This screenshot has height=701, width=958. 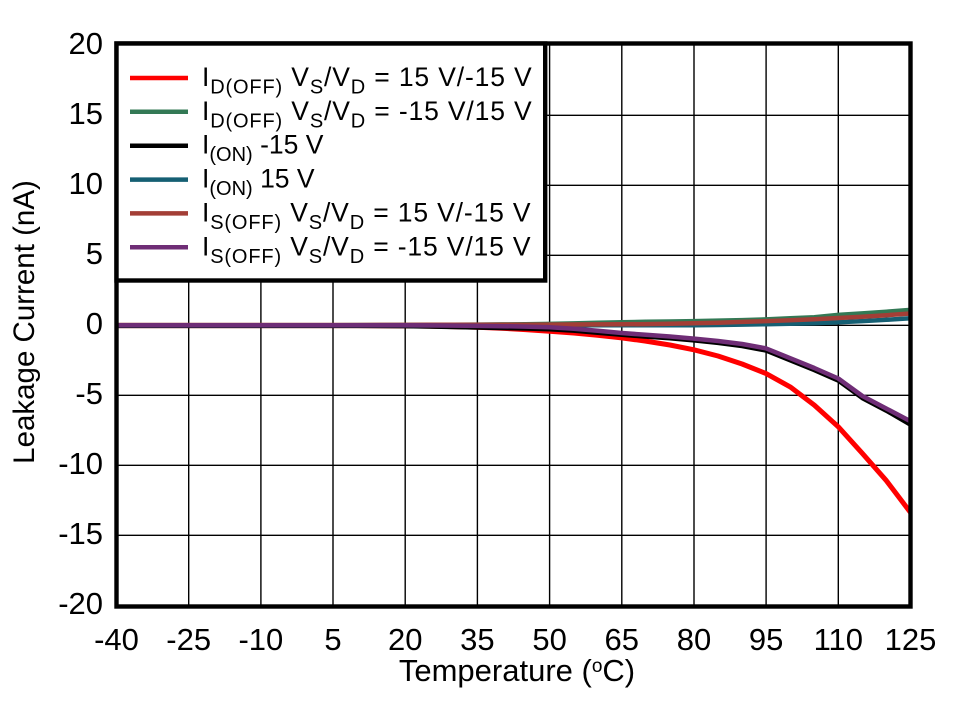 What do you see at coordinates (86, 113) in the screenshot?
I see `svg-text: 15` at bounding box center [86, 113].